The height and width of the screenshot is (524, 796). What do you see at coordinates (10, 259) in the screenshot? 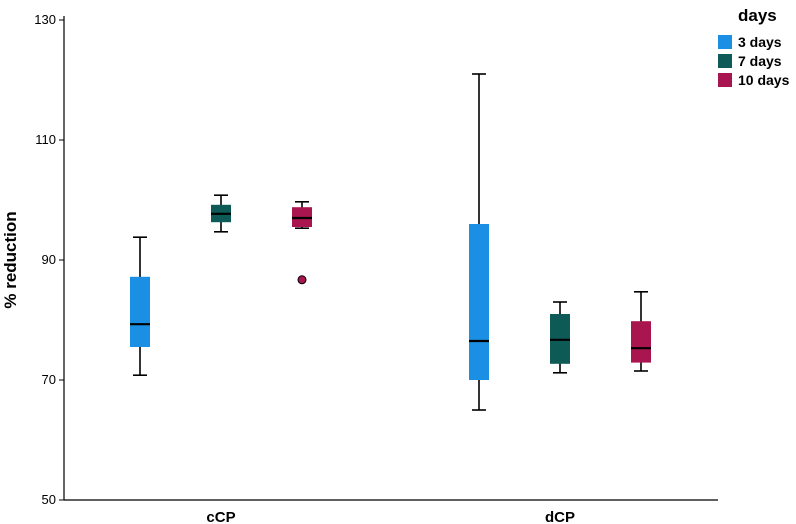
I see `y-axis-label: % reduction` at bounding box center [10, 259].